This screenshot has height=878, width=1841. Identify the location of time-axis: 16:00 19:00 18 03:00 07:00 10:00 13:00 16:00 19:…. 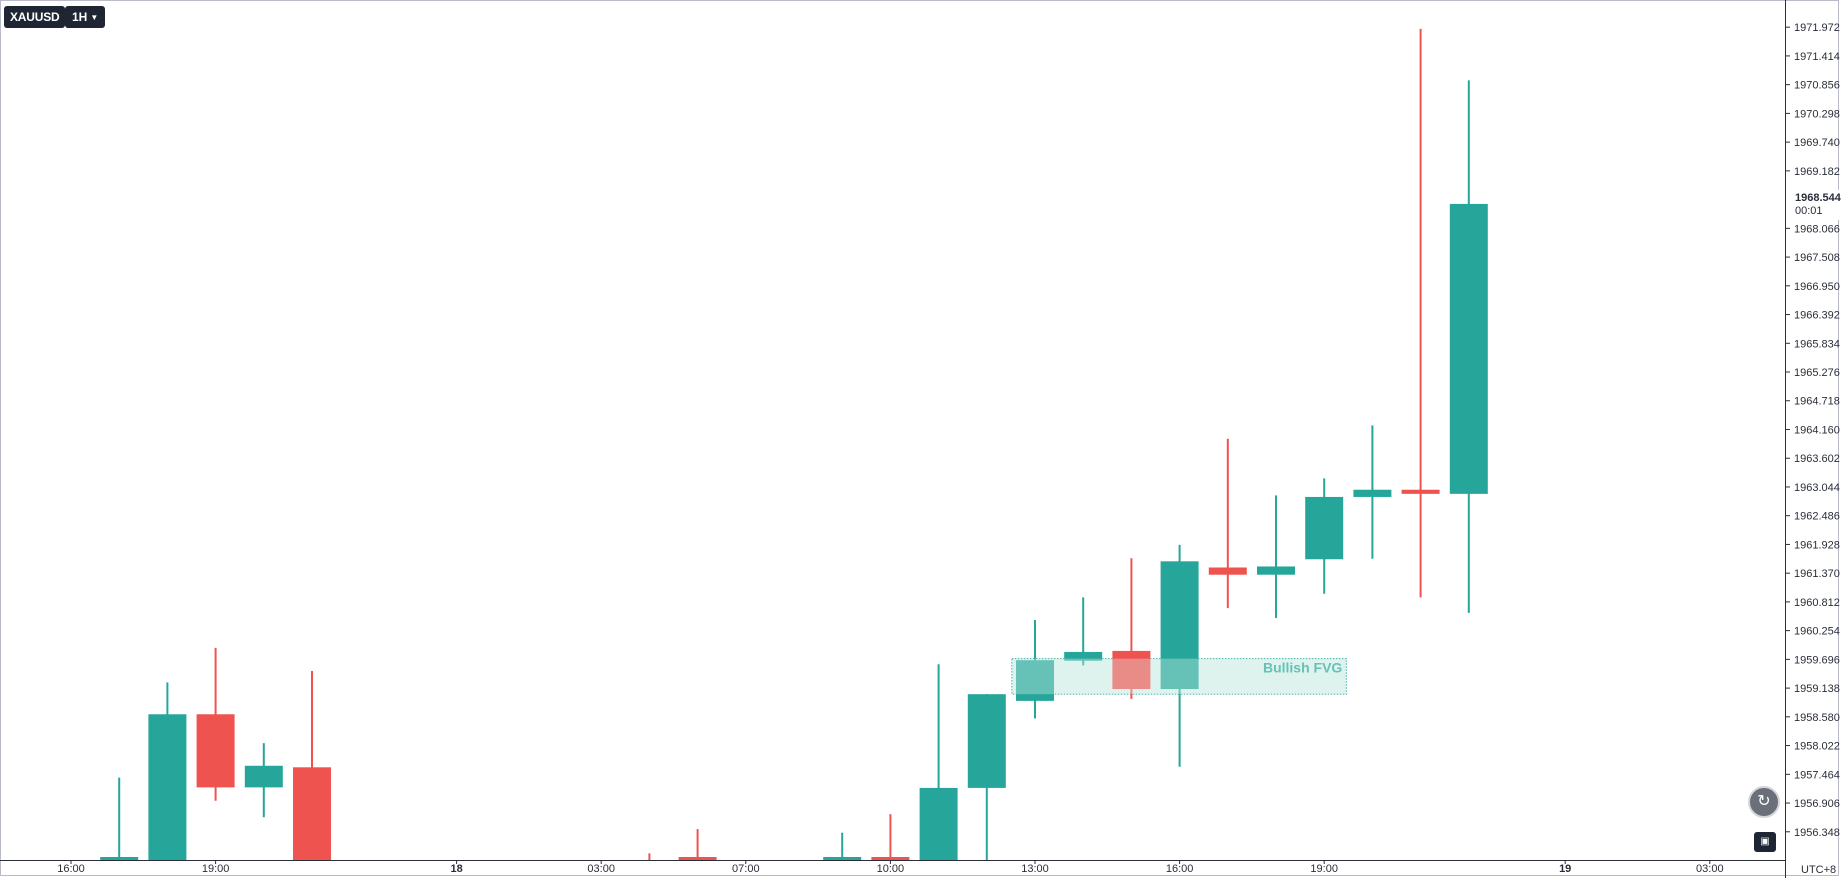
(890, 867).